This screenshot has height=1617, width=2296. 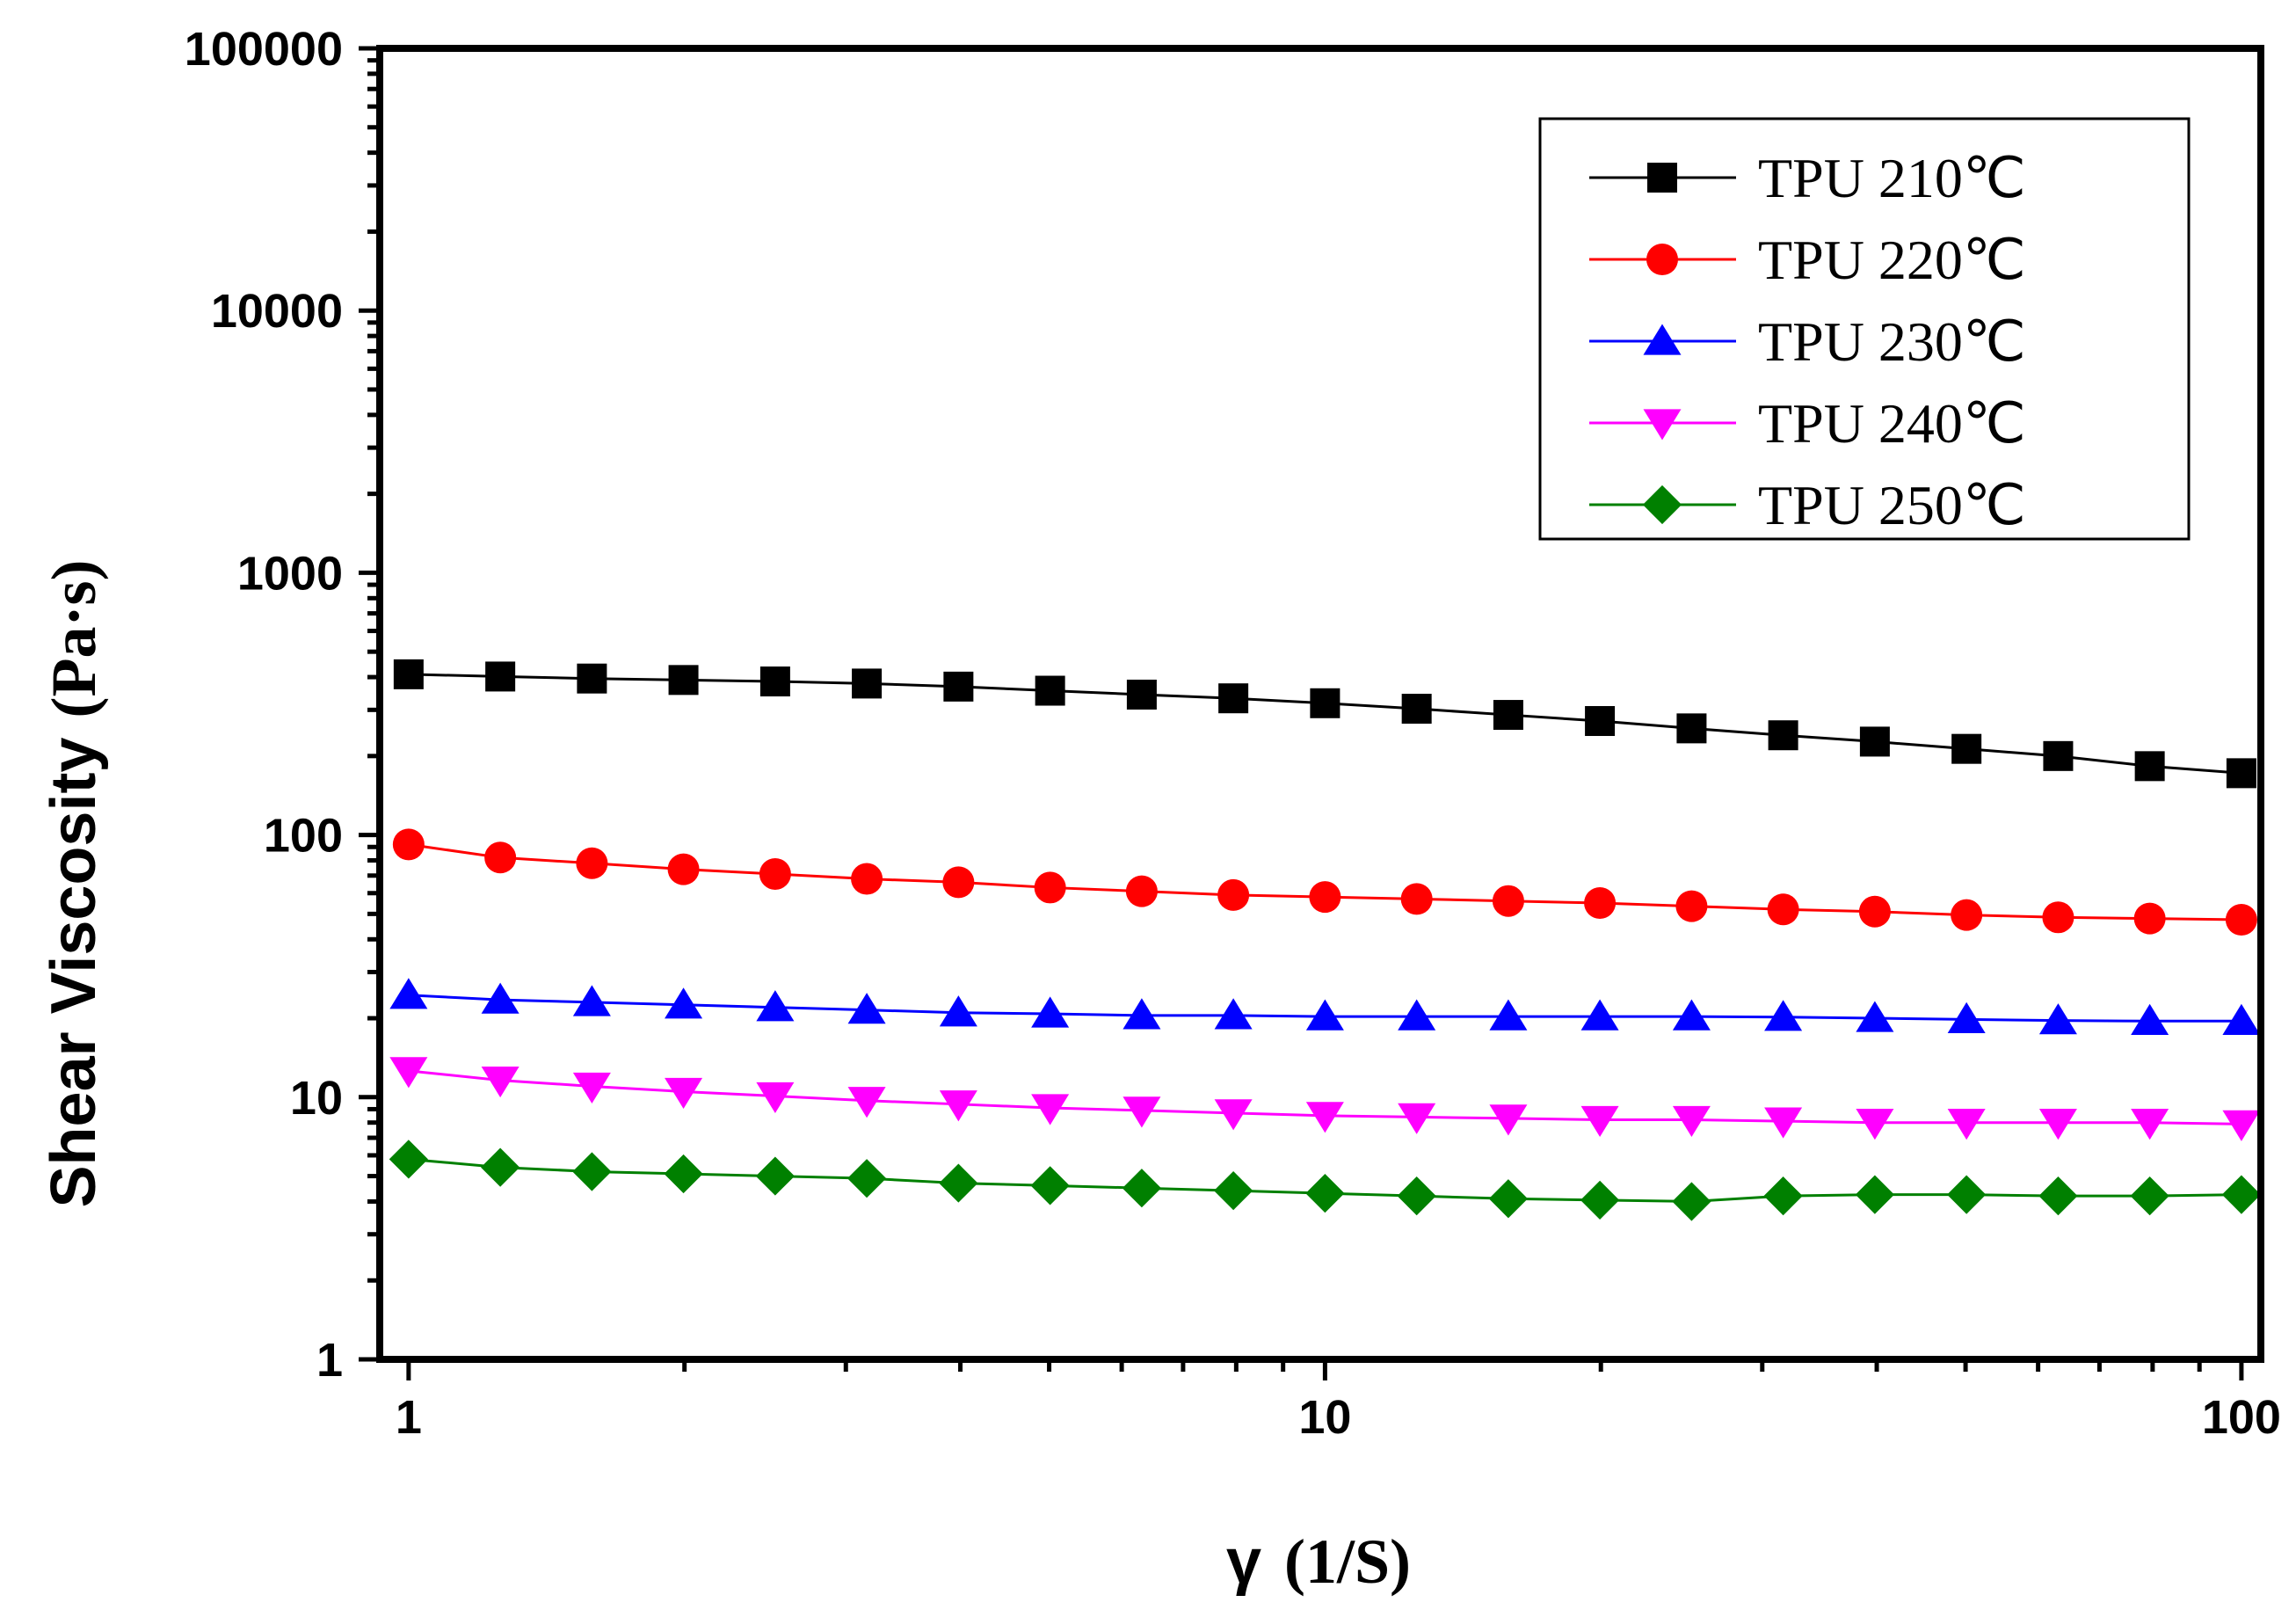 I want to click on legend-item: TPU 210℃, so click(x=1807, y=178).